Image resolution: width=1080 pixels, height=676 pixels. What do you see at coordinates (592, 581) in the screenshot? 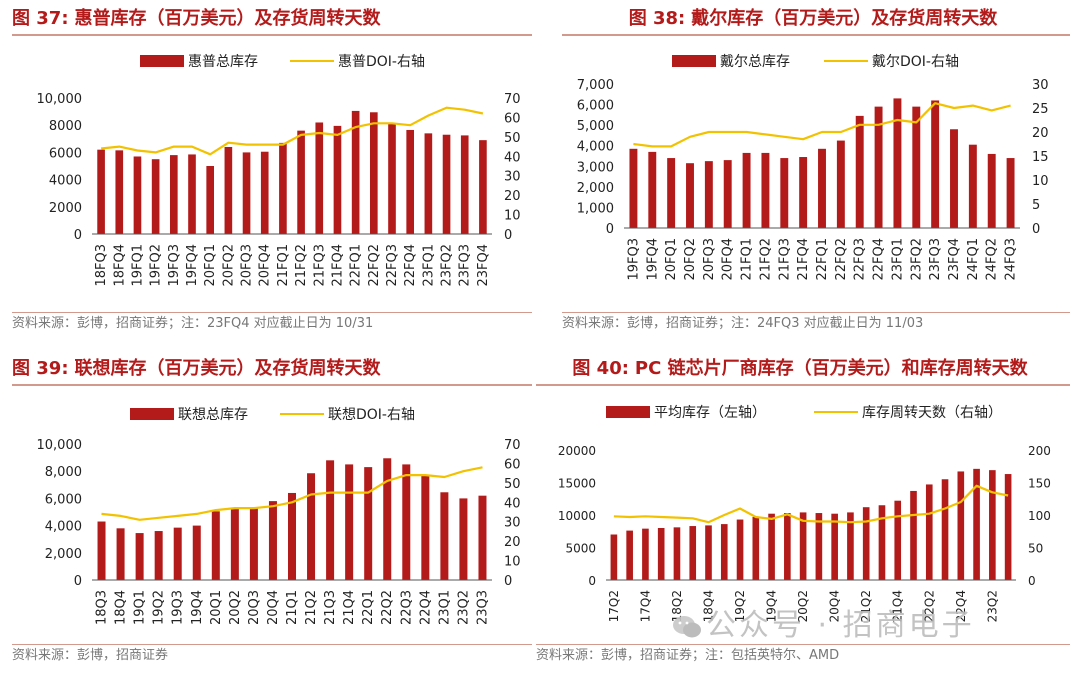
I see `y-left-tick-label: 0` at bounding box center [592, 581].